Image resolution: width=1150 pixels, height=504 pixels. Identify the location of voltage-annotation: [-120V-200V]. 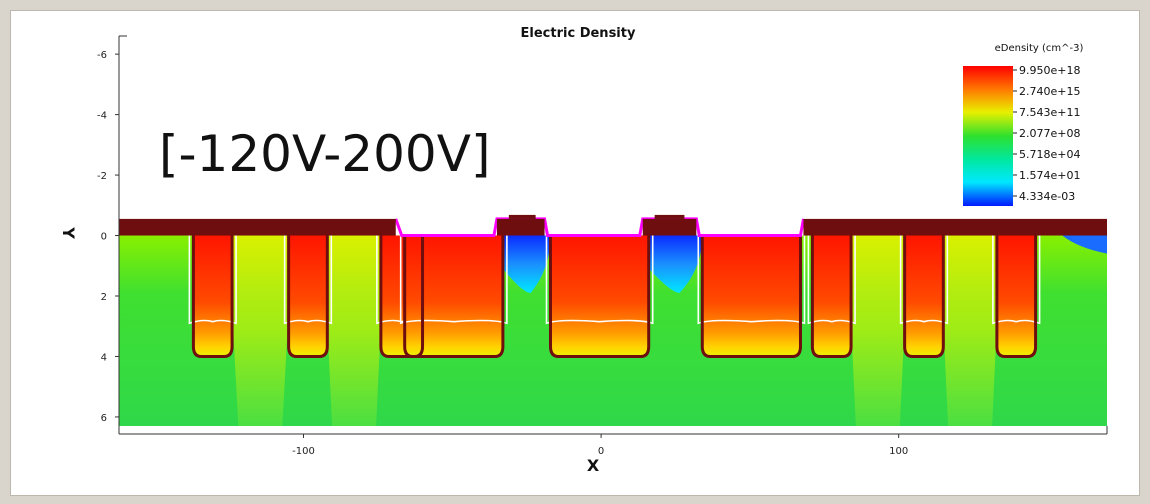
(324, 154).